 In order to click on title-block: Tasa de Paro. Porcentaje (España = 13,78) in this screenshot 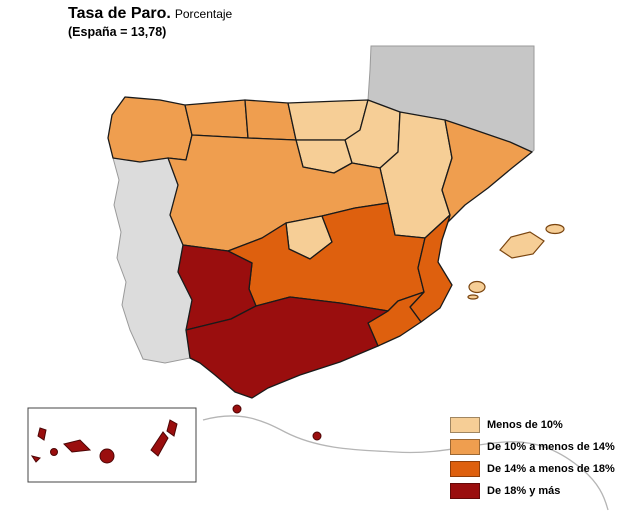, I will do `click(150, 22)`.